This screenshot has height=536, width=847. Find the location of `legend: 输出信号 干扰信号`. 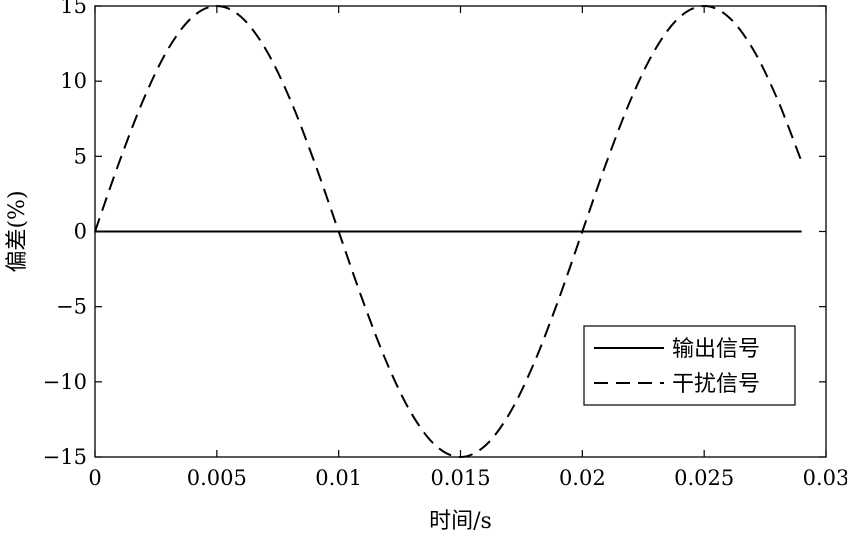

legend: 输出信号 干扰信号 is located at coordinates (689, 365).